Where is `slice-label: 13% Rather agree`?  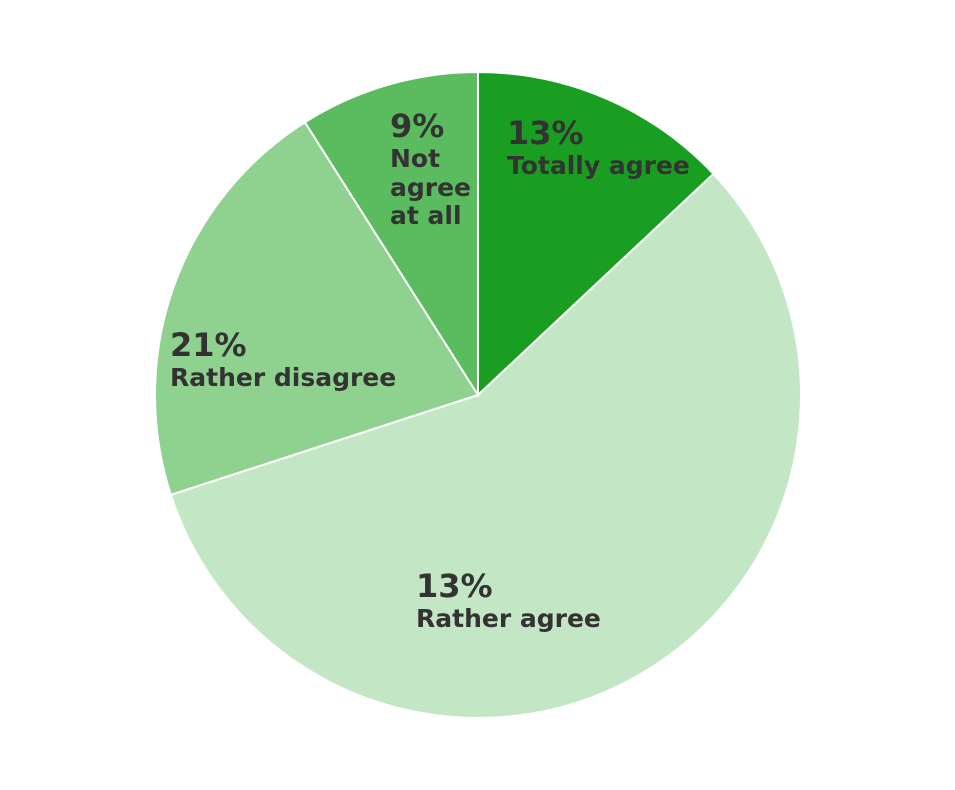 slice-label: 13% Rather agree is located at coordinates (546, 601).